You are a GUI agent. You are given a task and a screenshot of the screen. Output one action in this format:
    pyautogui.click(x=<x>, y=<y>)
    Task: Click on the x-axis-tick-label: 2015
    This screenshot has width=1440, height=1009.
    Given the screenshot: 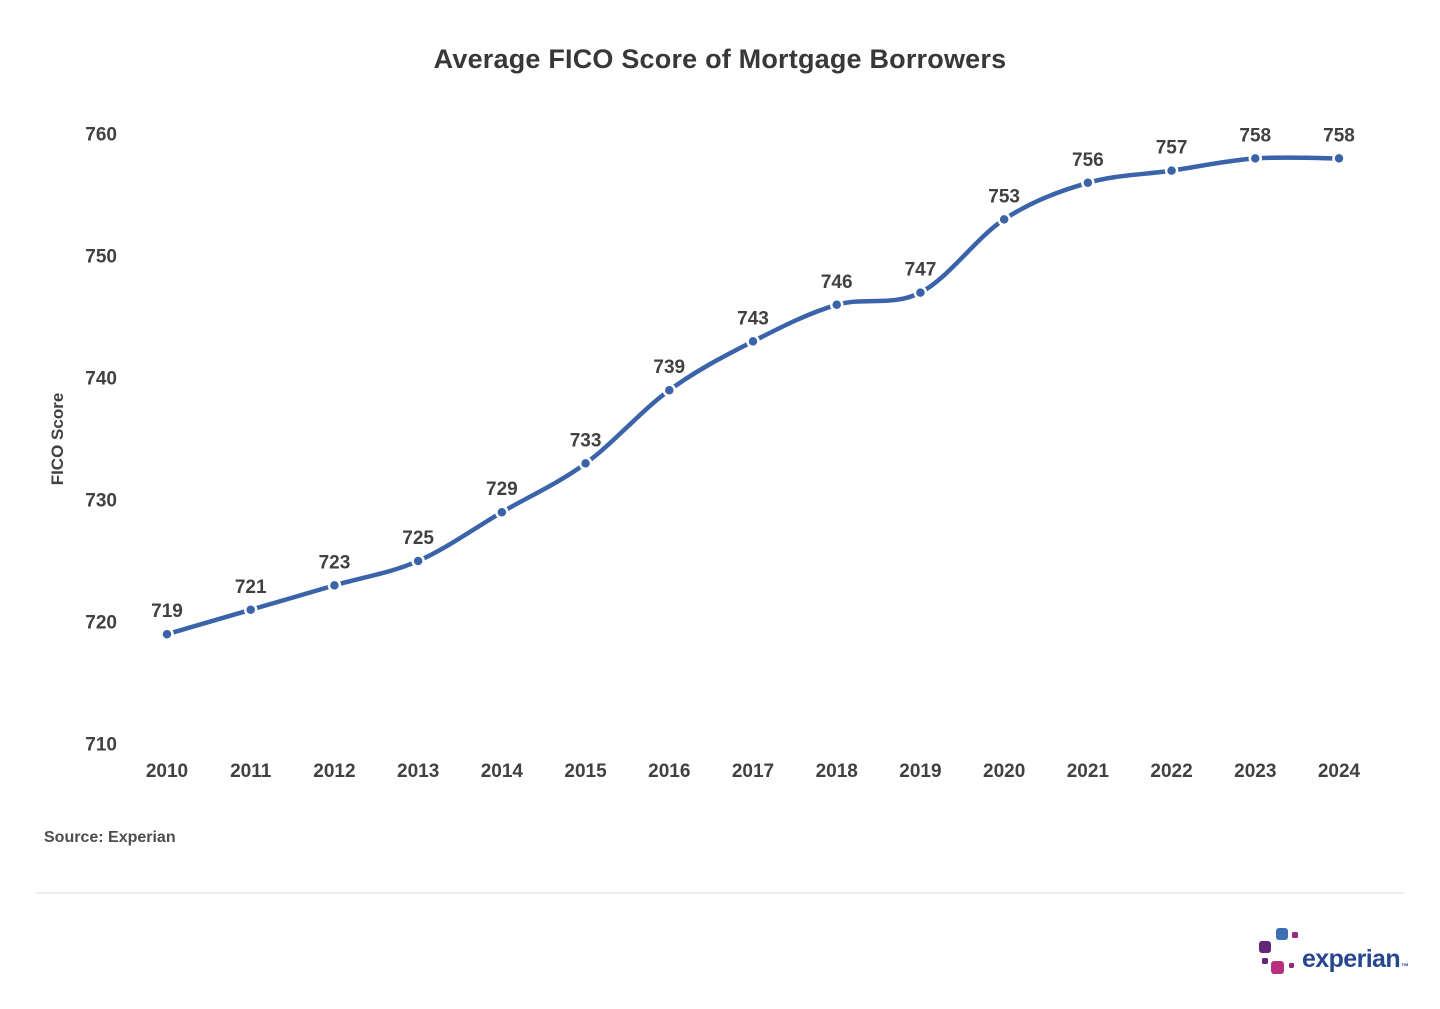 What is the action you would take?
    pyautogui.click(x=585, y=771)
    